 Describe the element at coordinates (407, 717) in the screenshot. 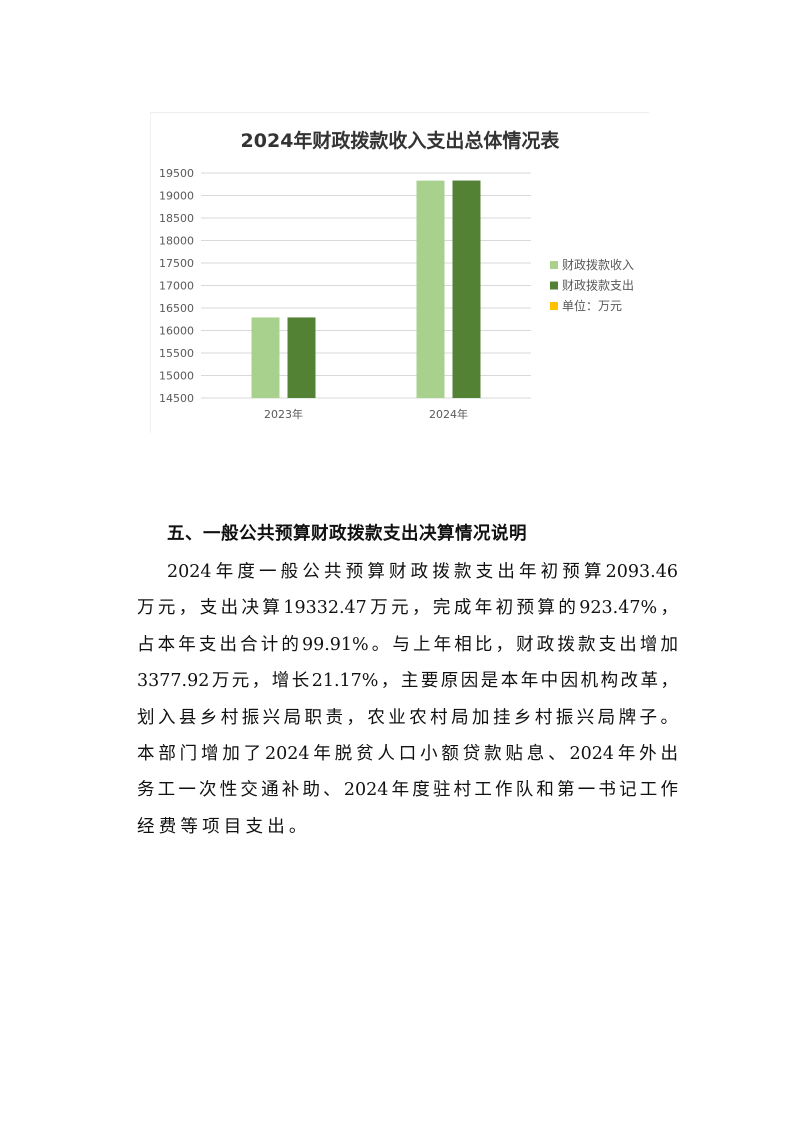

I see `body-line: 划入县乡村振兴局职责，农业农村局加挂乡村振兴局牌子。` at that location.